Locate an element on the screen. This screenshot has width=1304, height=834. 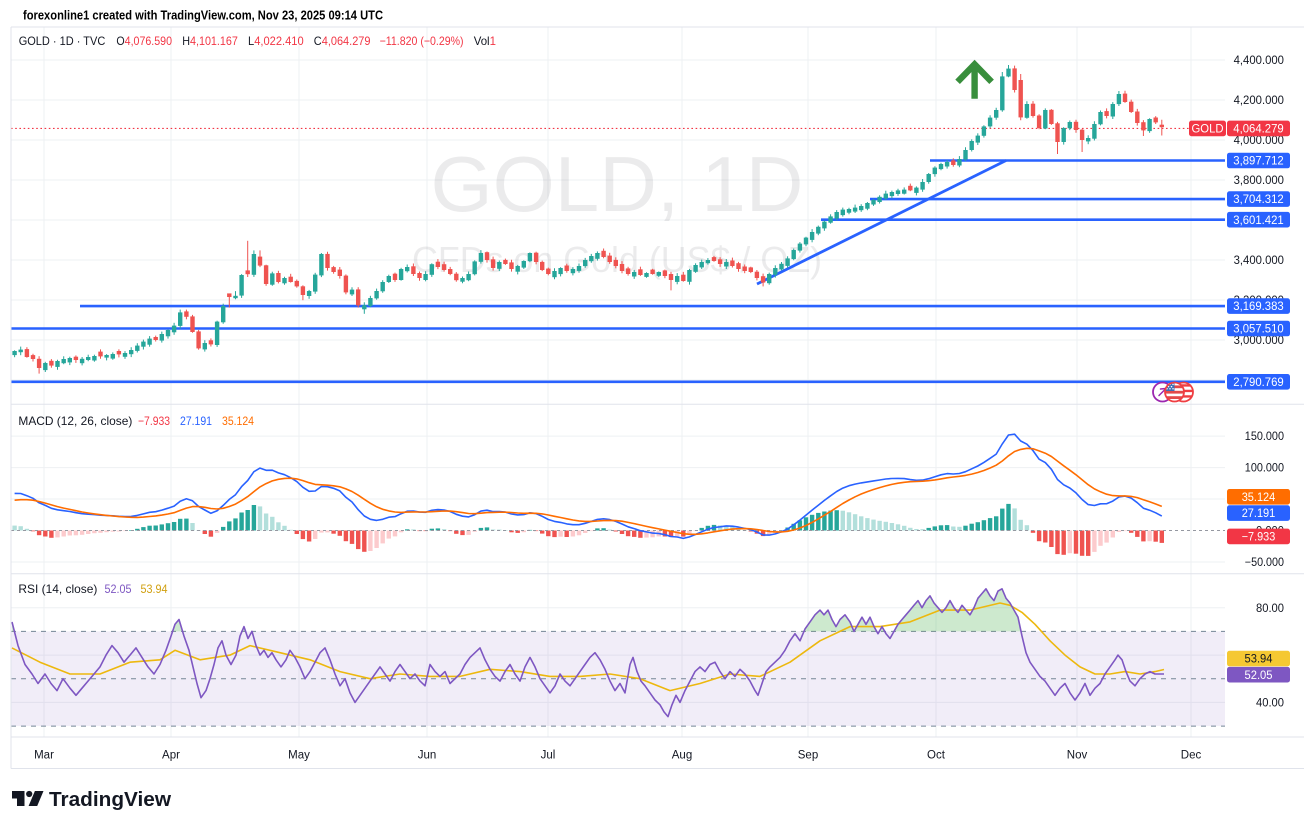
svg-text: RSI (14, close) is located at coordinates (57, 589).